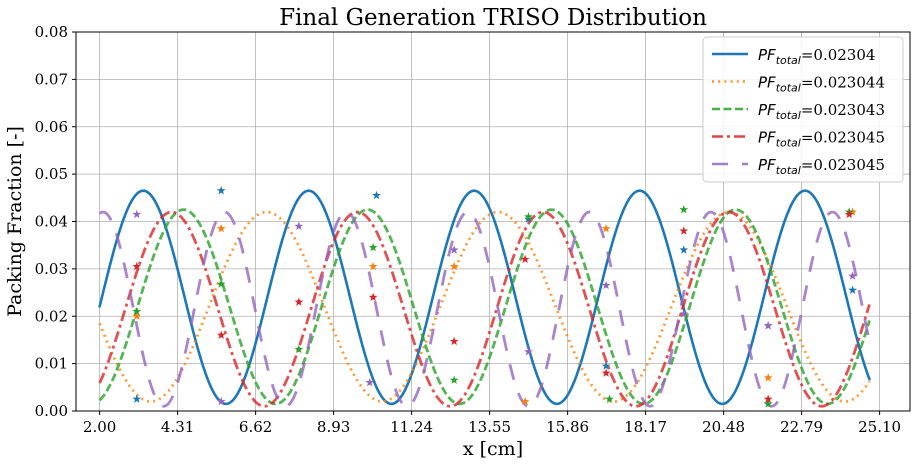  What do you see at coordinates (816, 56) in the screenshot?
I see `legend-label-1: PFtotal=0.02304` at bounding box center [816, 56].